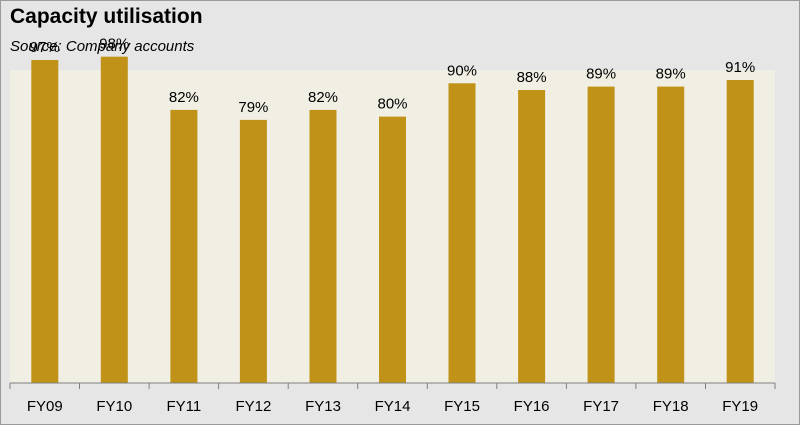  What do you see at coordinates (114, 406) in the screenshot?
I see `x-tick-label-fy10: FY10` at bounding box center [114, 406].